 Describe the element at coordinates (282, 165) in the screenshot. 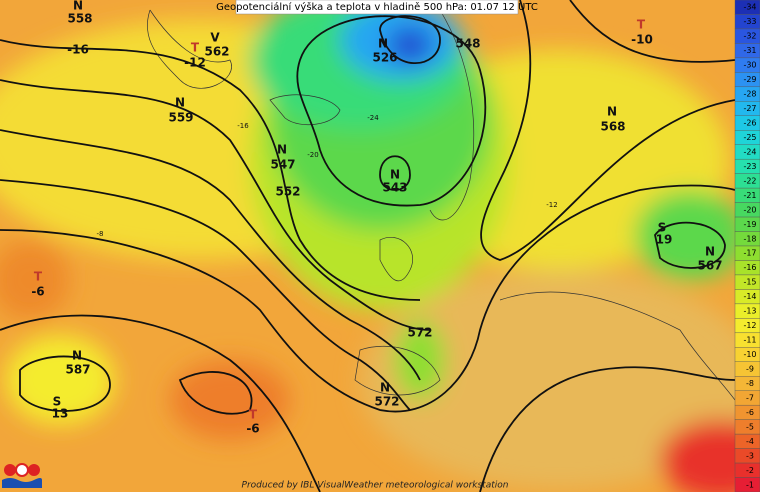

I see `height-label: 547` at that location.